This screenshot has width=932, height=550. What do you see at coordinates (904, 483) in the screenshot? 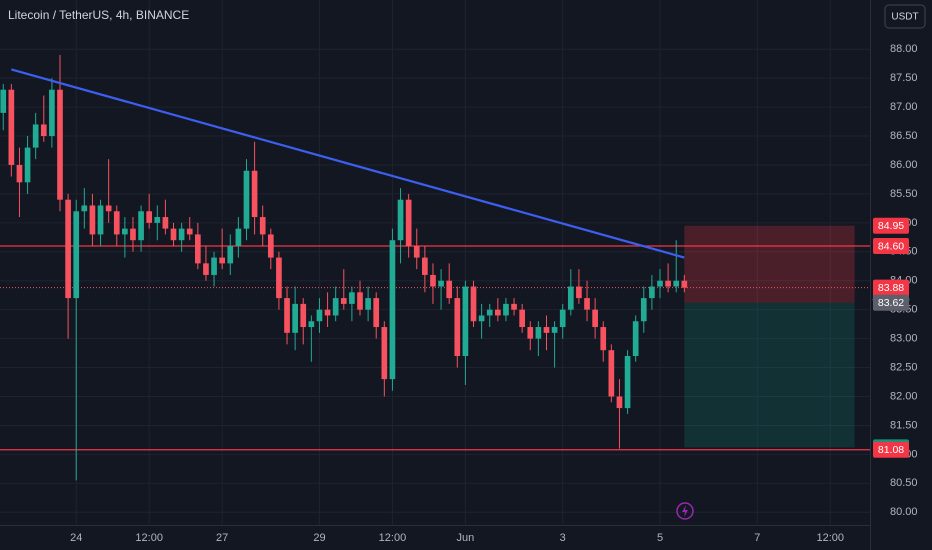
I see `y-tick-label: 80.50` at bounding box center [904, 483].